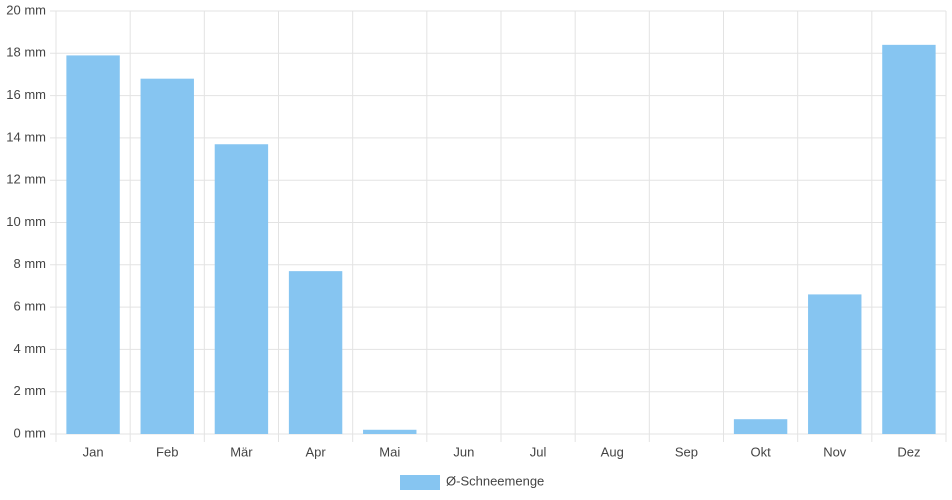 This screenshot has height=500, width=952. What do you see at coordinates (30, 306) in the screenshot?
I see `y-tick-label: 6 mm` at bounding box center [30, 306].